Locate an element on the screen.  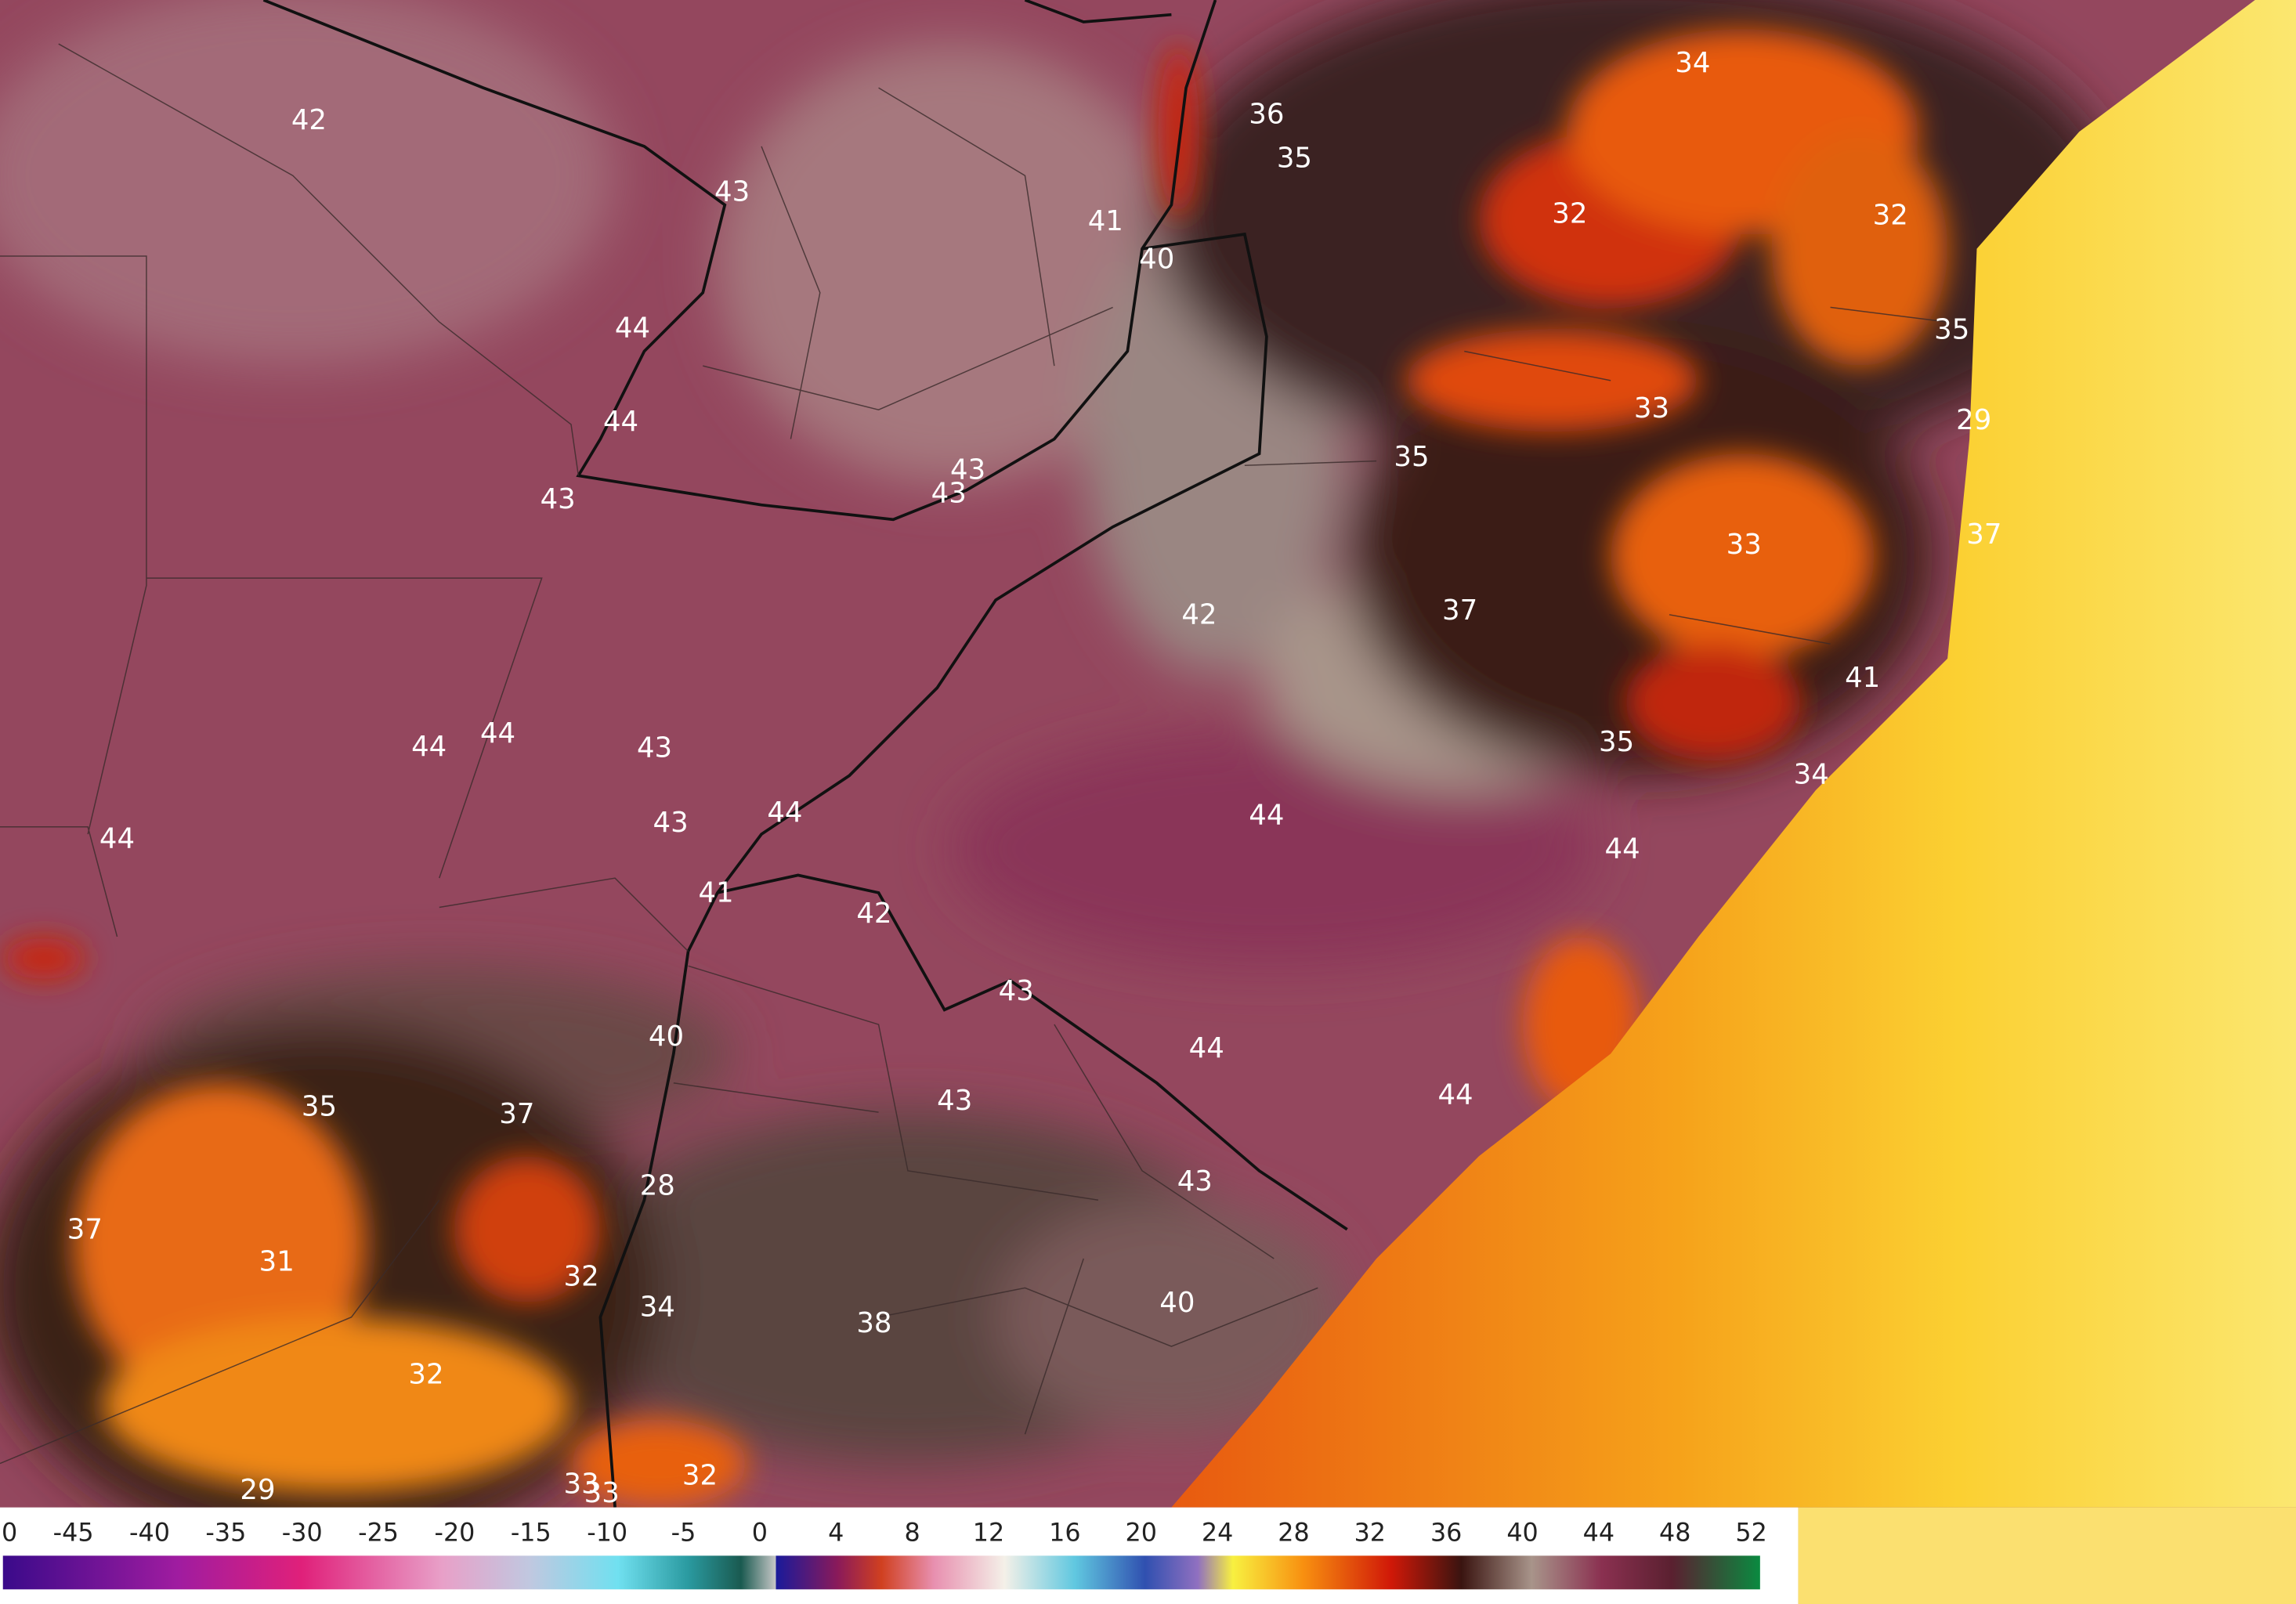
colorbar-tick-label: -20 is located at coordinates (454, 1533).